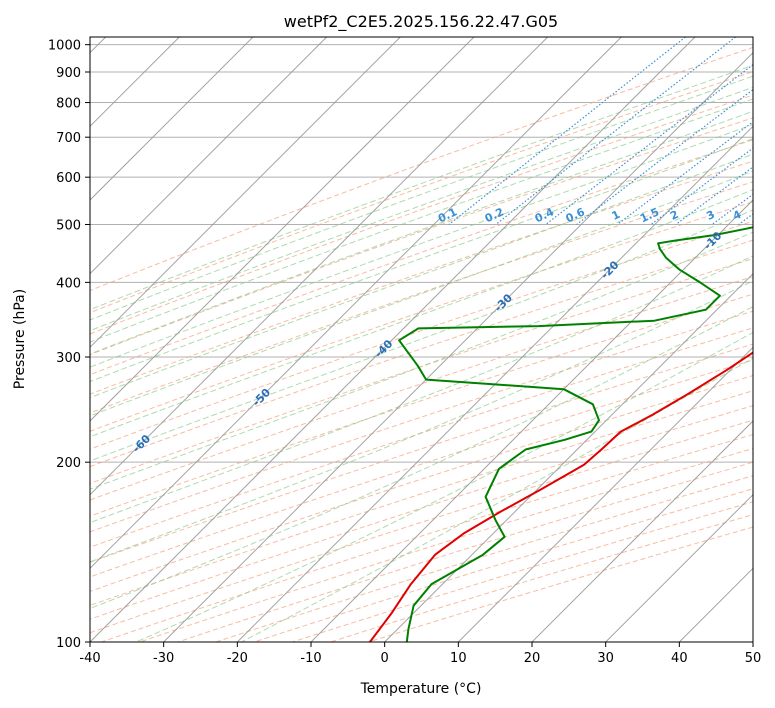  What do you see at coordinates (679, 658) in the screenshot?
I see `x-tick-label: 40` at bounding box center [679, 658].